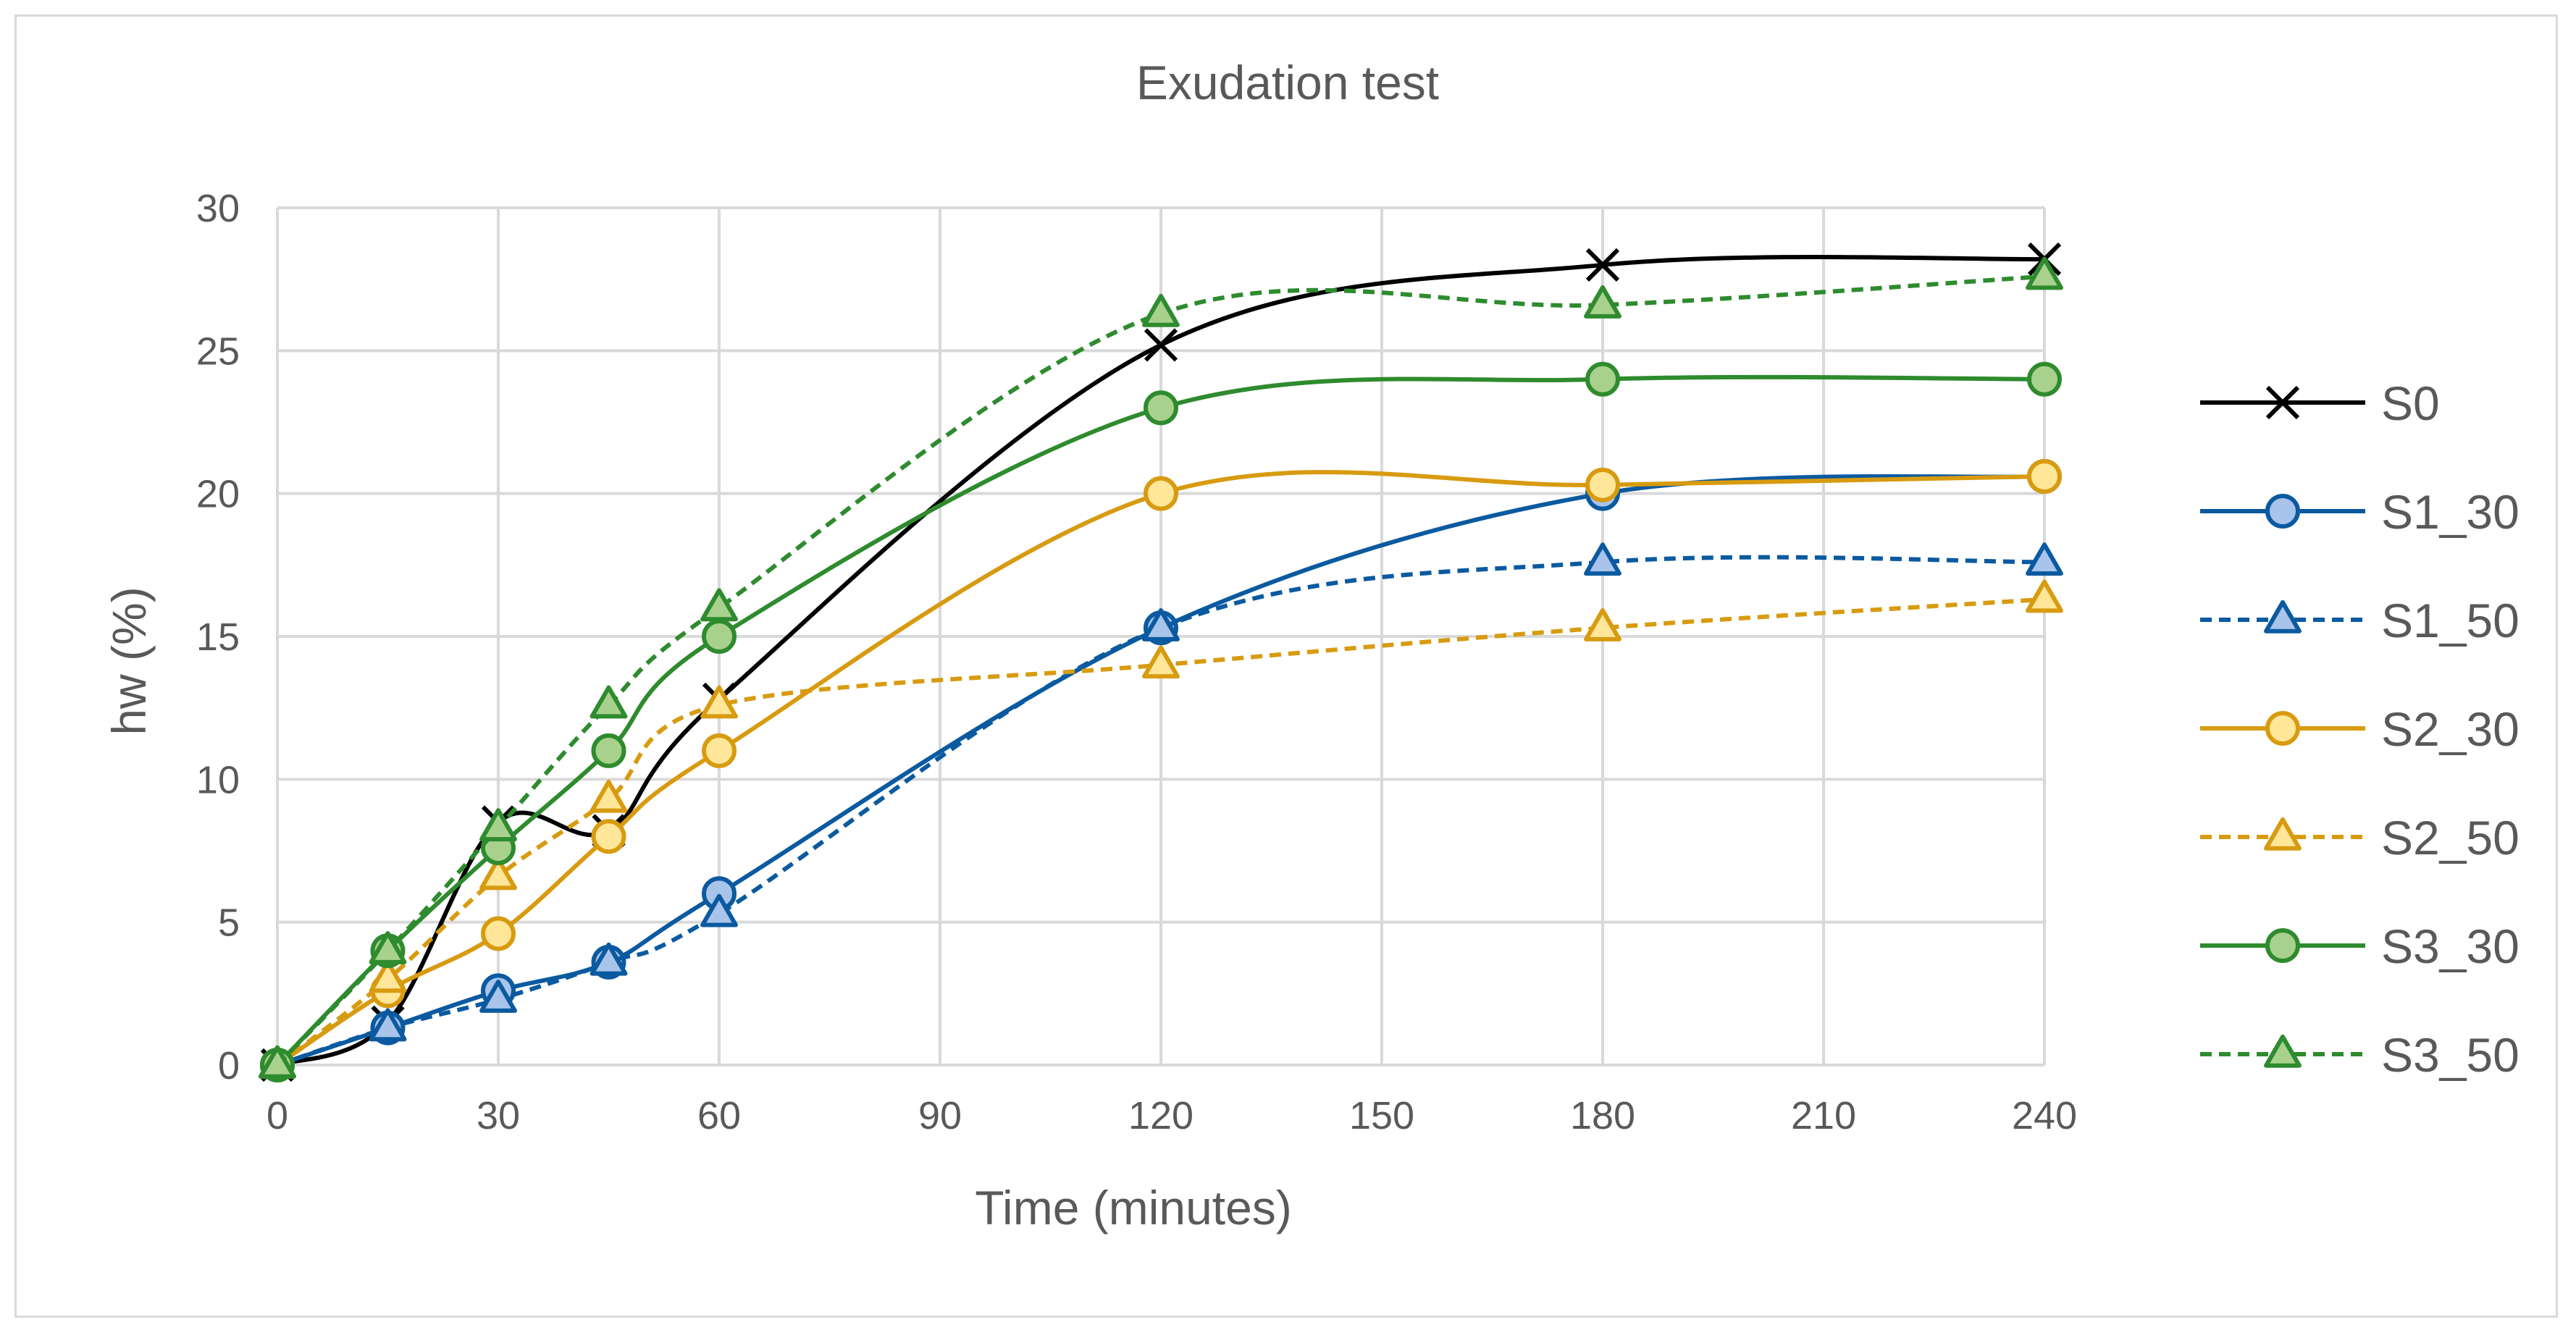 The image size is (2576, 1338). Describe the element at coordinates (218, 351) in the screenshot. I see `y-tick-label: 25` at that location.